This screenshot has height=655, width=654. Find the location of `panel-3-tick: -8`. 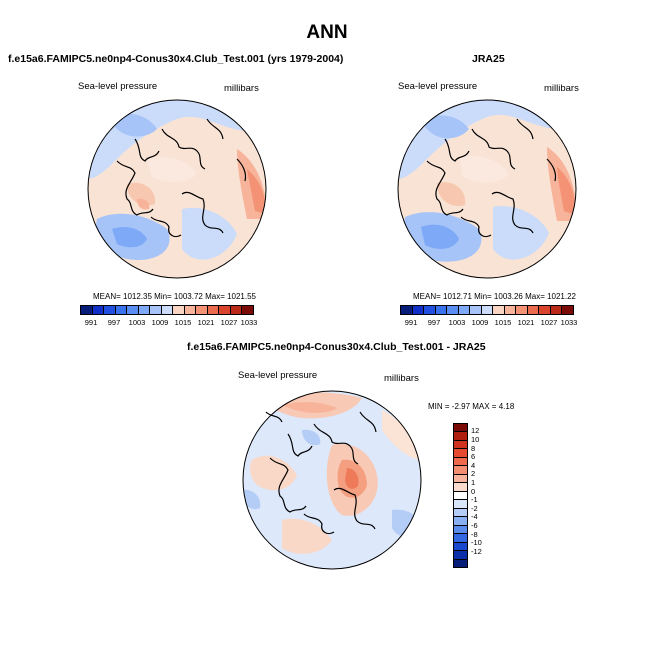

panel-3-tick: -8 is located at coordinates (474, 534).